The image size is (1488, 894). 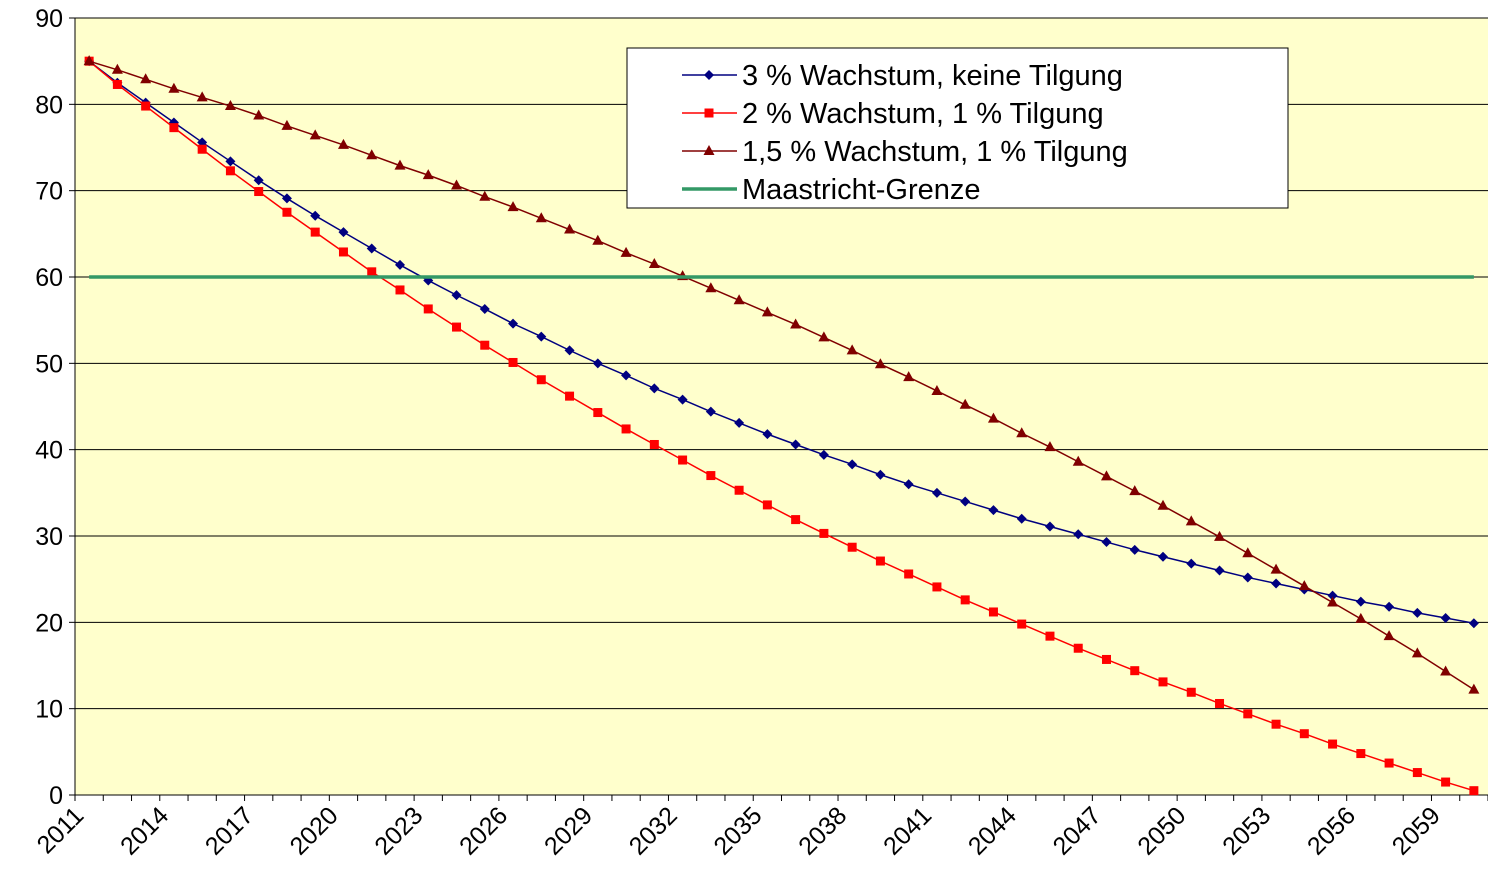 What do you see at coordinates (314, 830) in the screenshot?
I see `x-tick-label: 2020` at bounding box center [314, 830].